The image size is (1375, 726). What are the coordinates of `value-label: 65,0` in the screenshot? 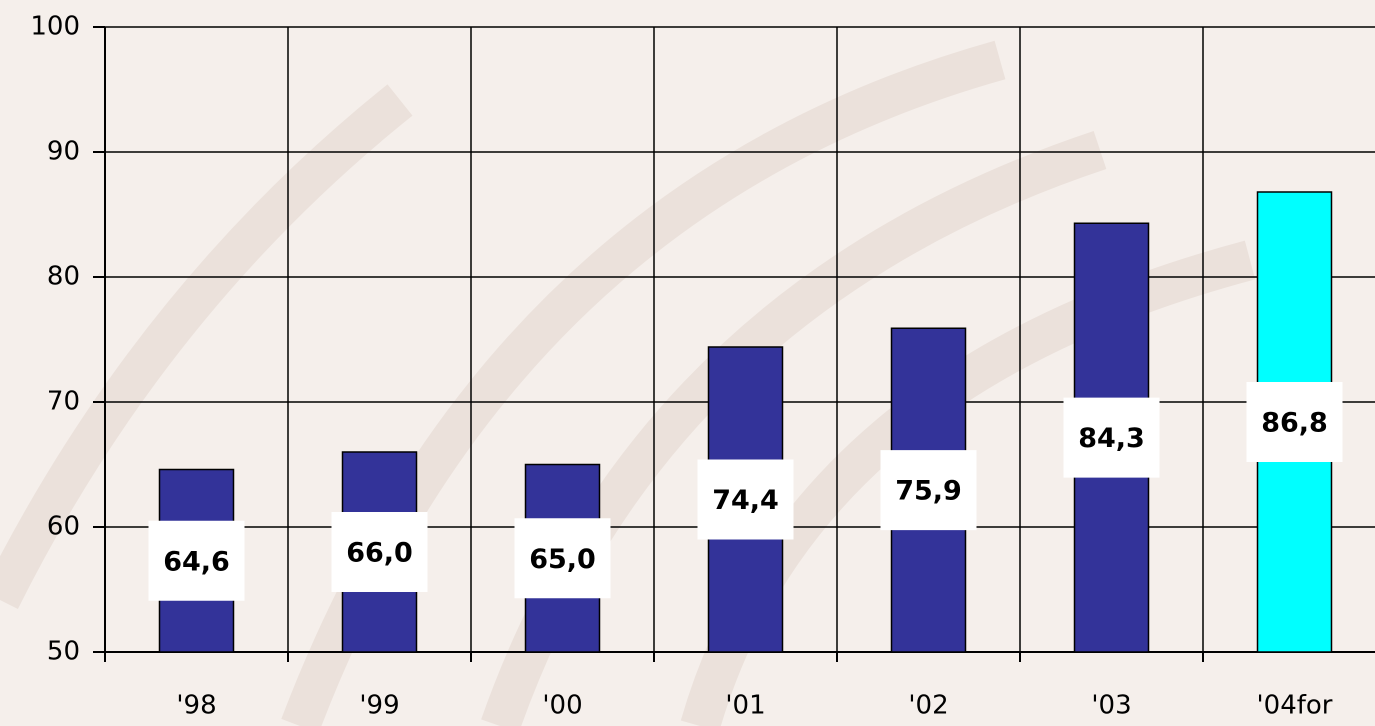 It's located at (562, 559).